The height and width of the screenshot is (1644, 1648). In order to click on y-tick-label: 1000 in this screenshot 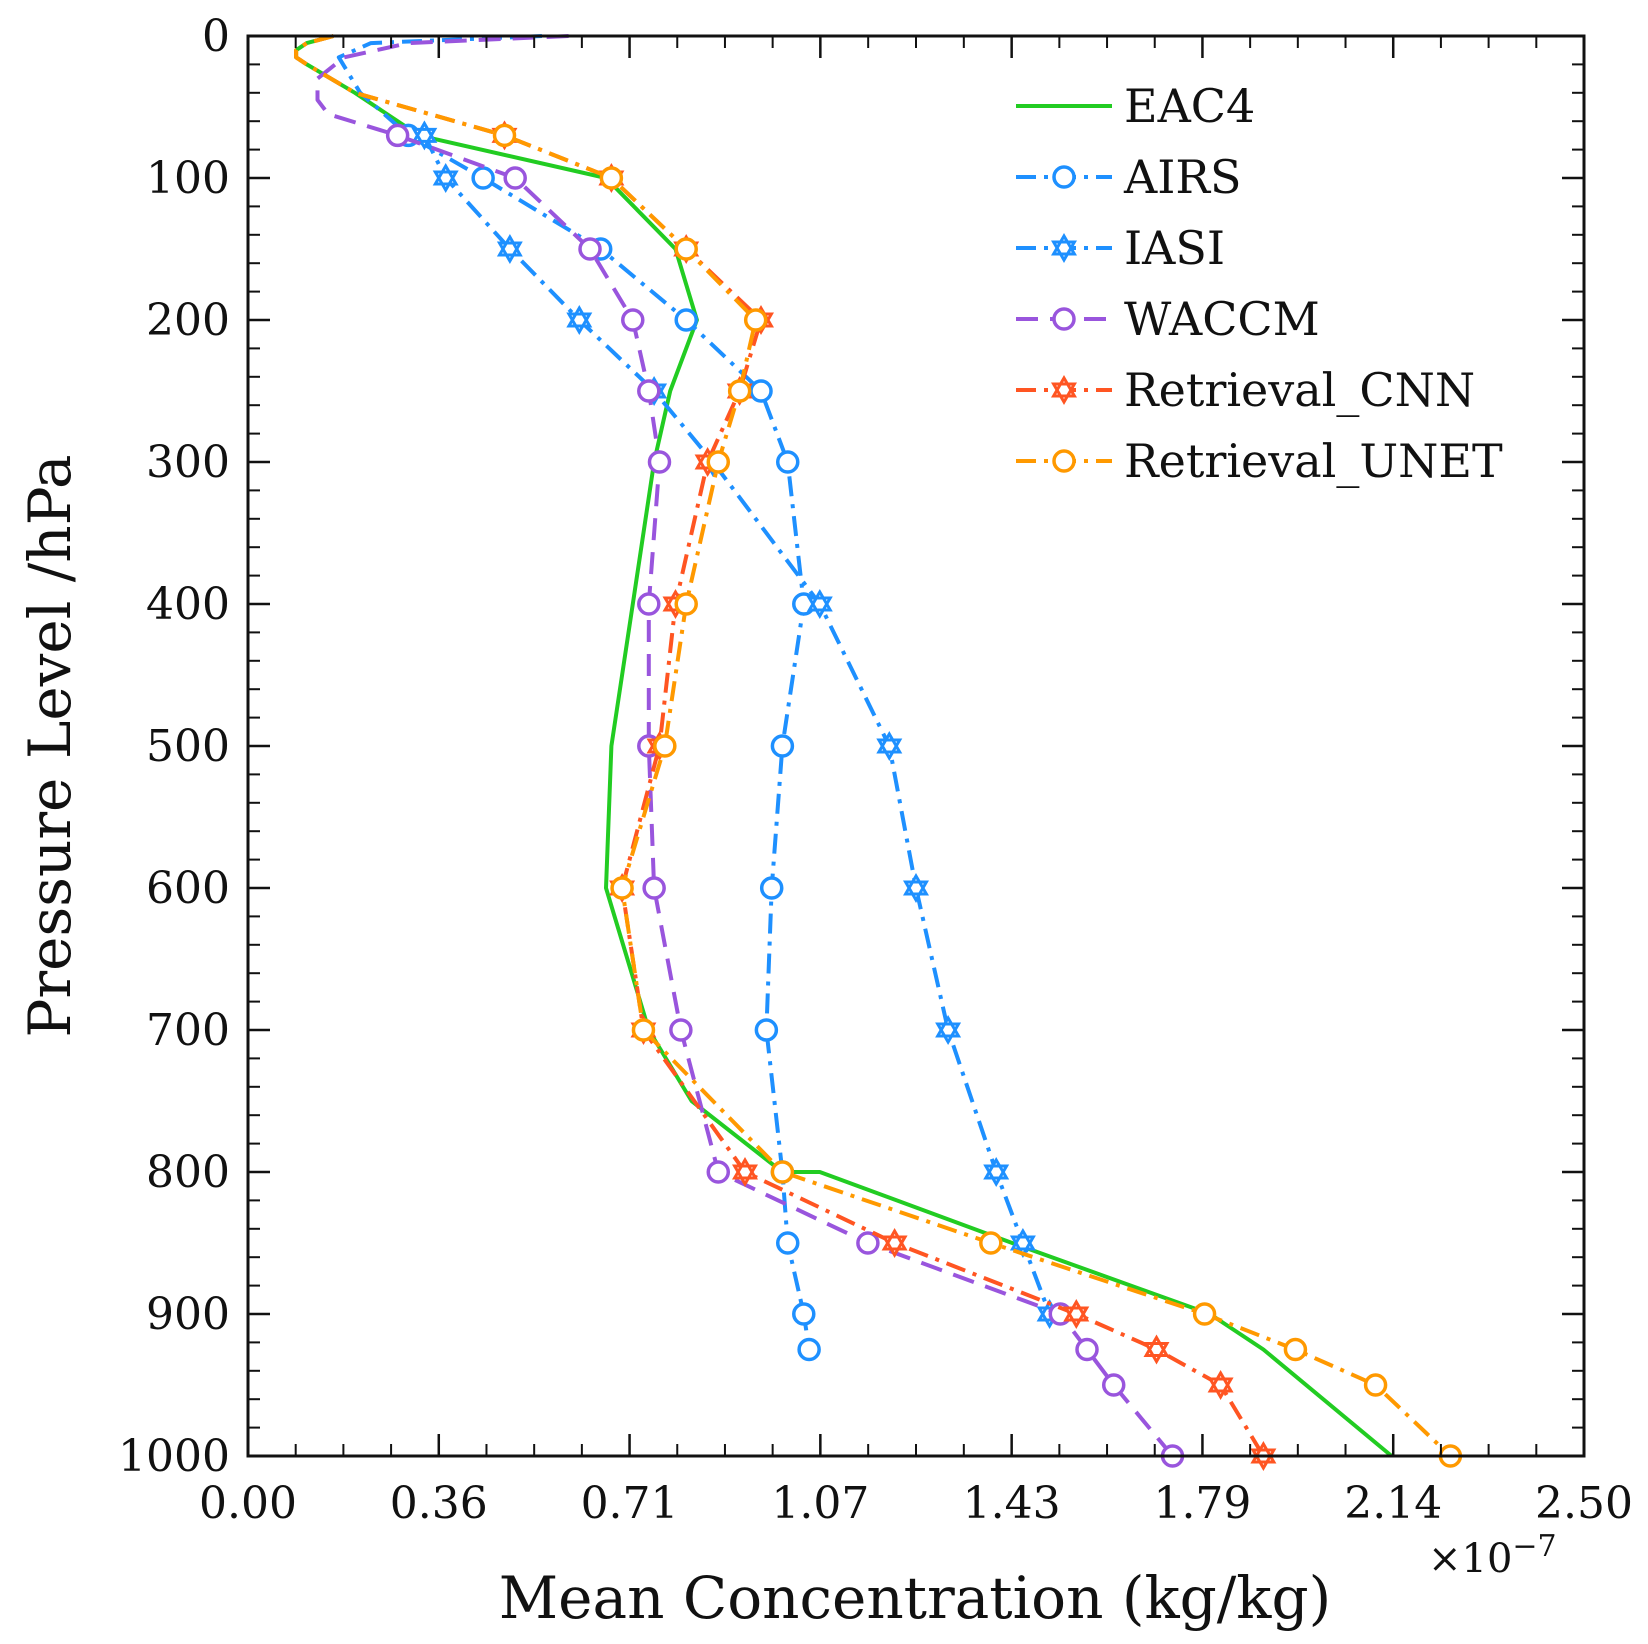, I will do `click(174, 1456)`.